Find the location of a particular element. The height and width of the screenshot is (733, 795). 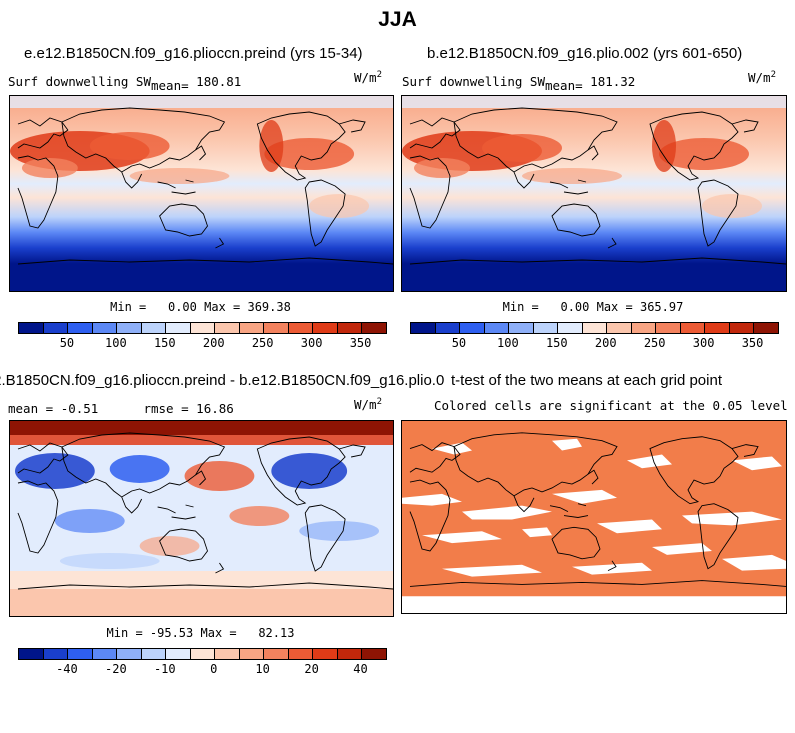

panel2-colorbar-ticks: 50 100 150 200 250 300 350 is located at coordinates (593, 344).